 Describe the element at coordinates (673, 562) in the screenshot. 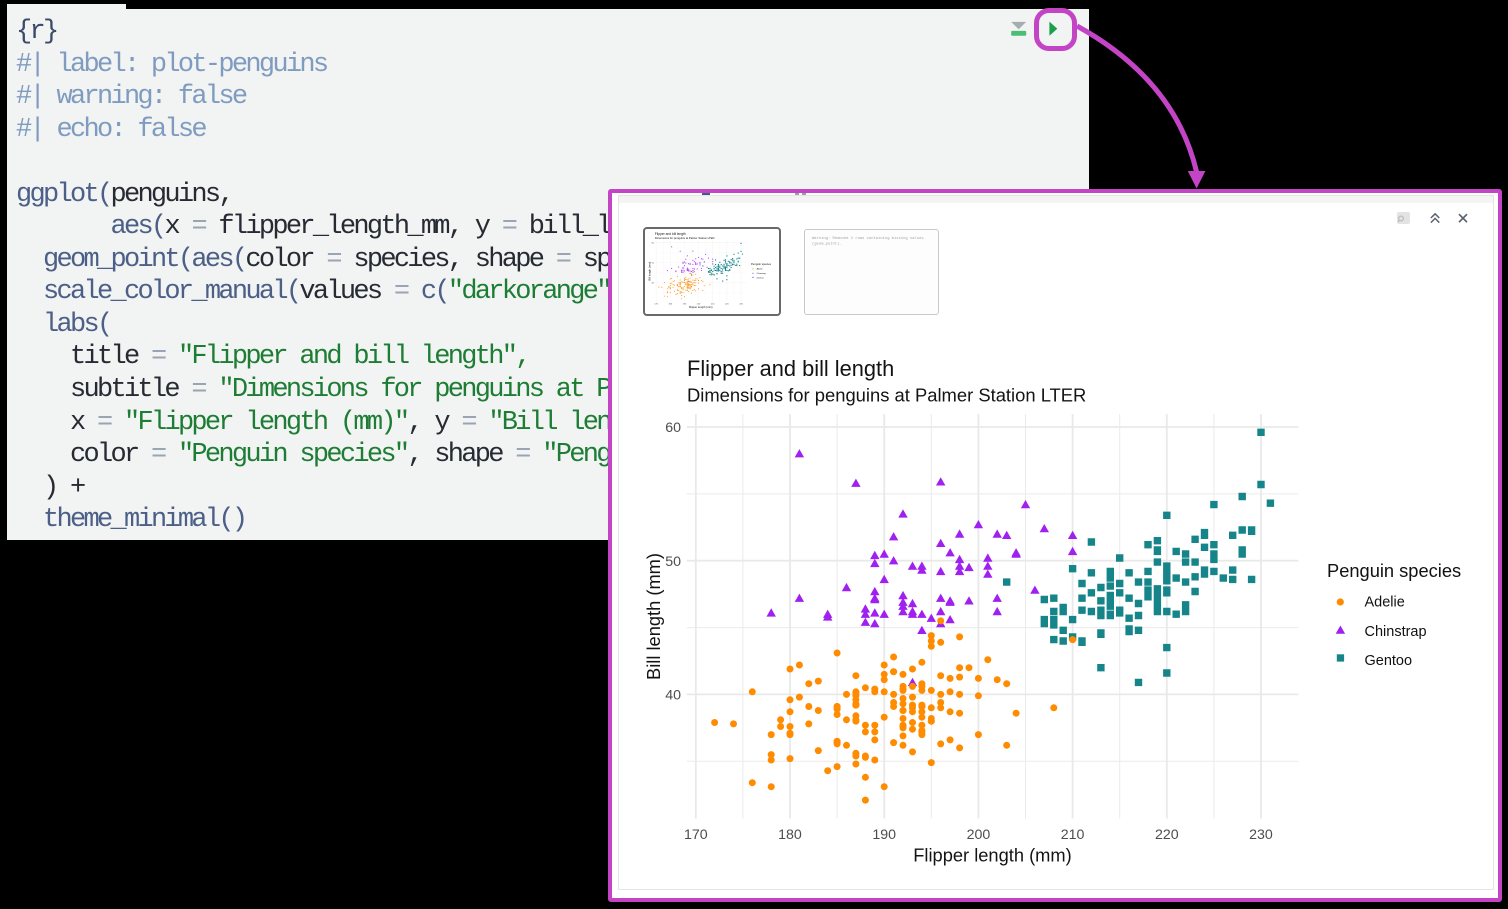

I see `svg-text: 50` at that location.